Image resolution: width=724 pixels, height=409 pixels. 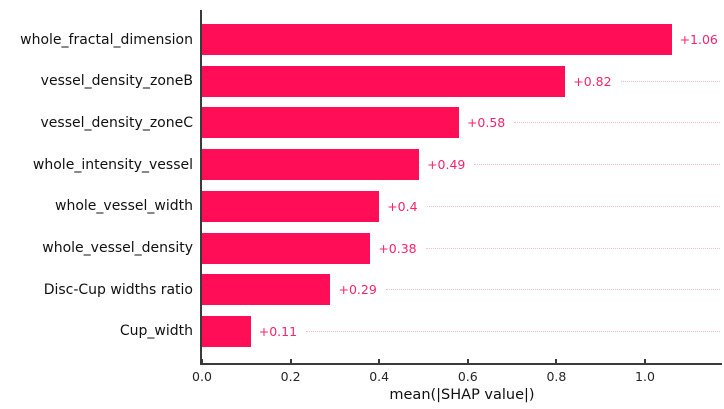 I want to click on y-axis-label: whole_vessel_width, so click(x=124, y=206).